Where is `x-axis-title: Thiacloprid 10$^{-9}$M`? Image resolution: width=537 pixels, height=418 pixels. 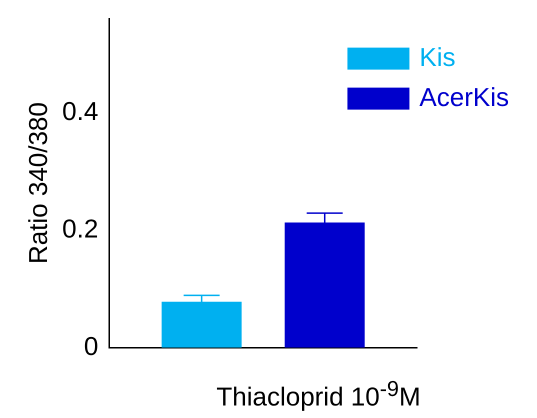 x-axis-title: Thiacloprid 10$^{-9}$M is located at coordinates (318, 394).